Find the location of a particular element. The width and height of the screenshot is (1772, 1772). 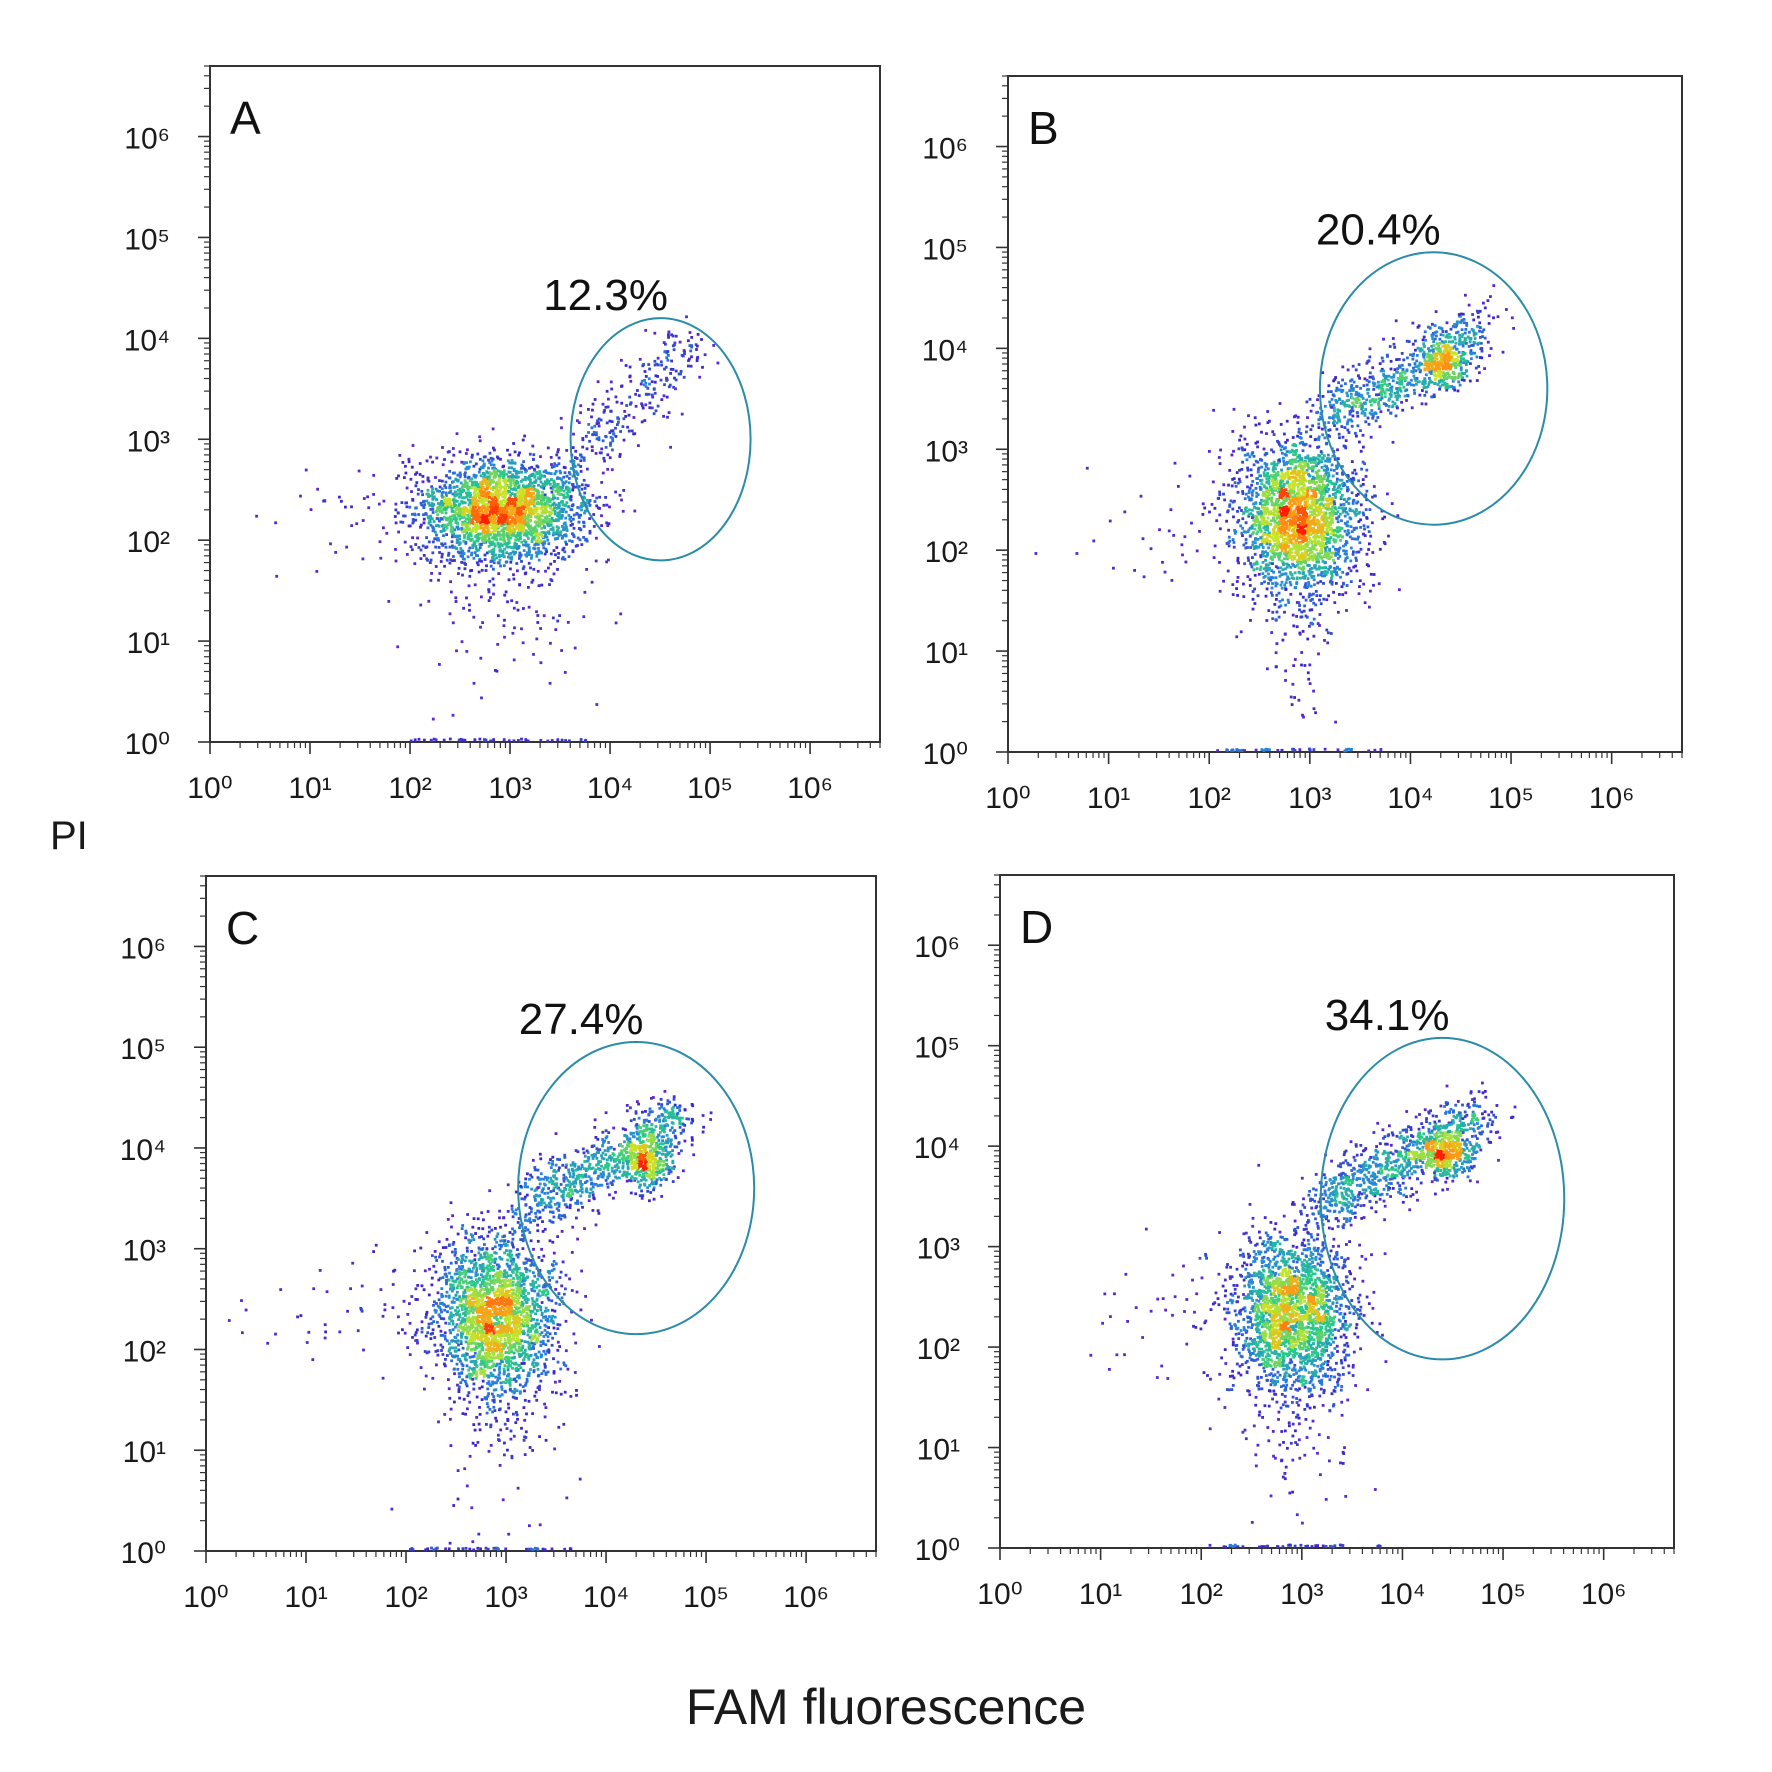

y-tick-label: 10⁰ is located at coordinates (147, 744).